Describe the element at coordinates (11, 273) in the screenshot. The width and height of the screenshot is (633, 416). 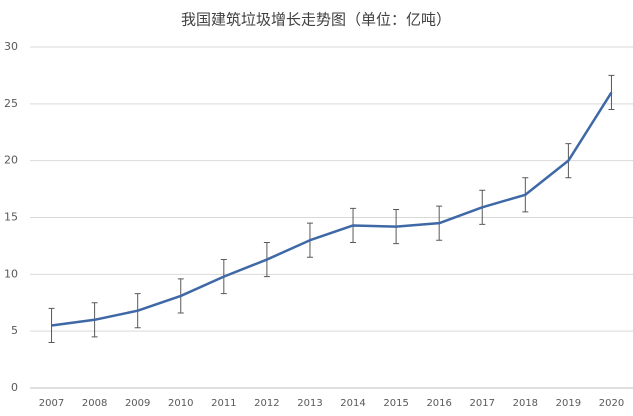
I see `y-tick-label: 10` at that location.